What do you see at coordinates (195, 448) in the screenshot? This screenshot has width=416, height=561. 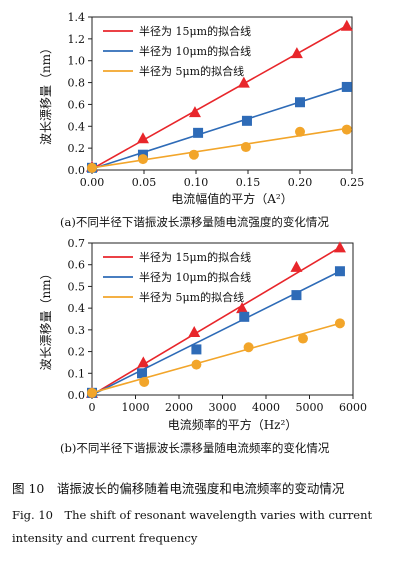 I see `chart-caption: (b)不同半径下谐振波长漂移量随电流频率的变化情况` at bounding box center [195, 448].